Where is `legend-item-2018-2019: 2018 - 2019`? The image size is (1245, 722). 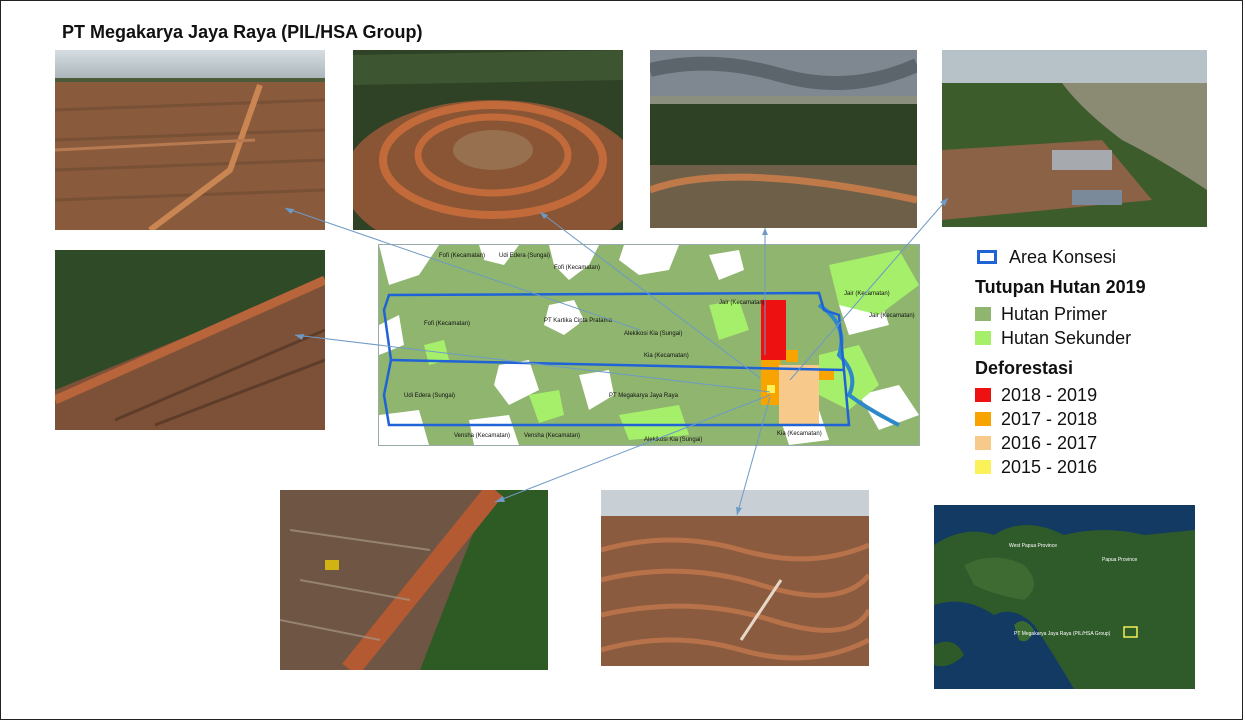 legend-item-2018-2019: 2018 - 2019 is located at coordinates (1060, 395).